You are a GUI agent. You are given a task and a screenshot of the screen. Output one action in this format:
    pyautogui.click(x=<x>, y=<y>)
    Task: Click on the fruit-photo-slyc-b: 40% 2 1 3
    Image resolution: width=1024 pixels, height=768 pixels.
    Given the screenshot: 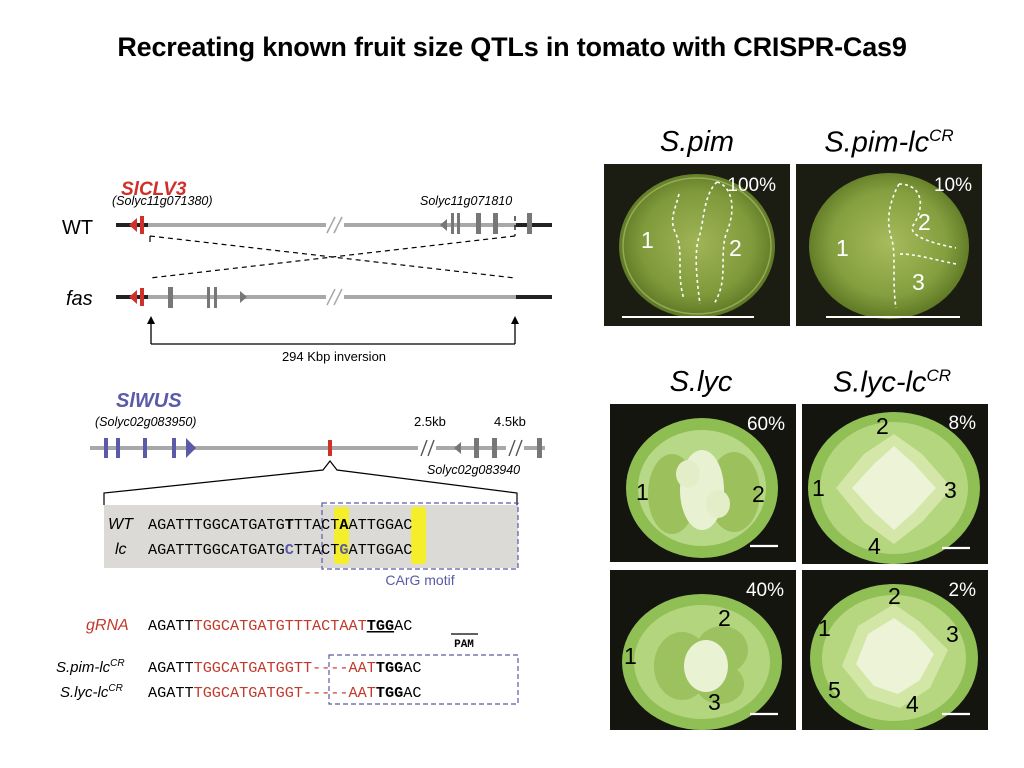 What is the action you would take?
    pyautogui.click(x=703, y=650)
    